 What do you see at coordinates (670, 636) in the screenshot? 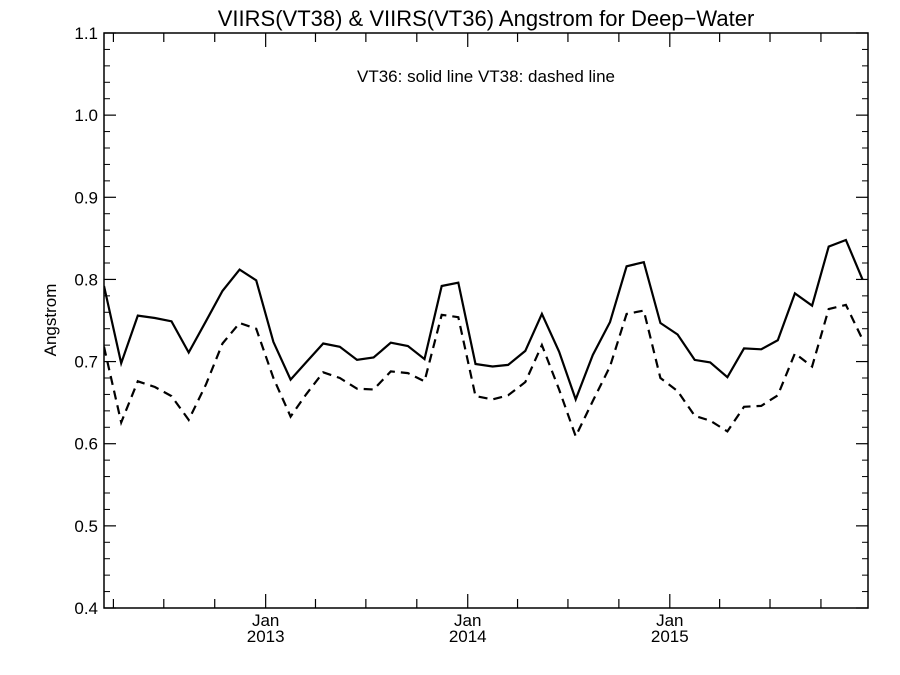
I see `x-tick-year-label: 2015` at bounding box center [670, 636].